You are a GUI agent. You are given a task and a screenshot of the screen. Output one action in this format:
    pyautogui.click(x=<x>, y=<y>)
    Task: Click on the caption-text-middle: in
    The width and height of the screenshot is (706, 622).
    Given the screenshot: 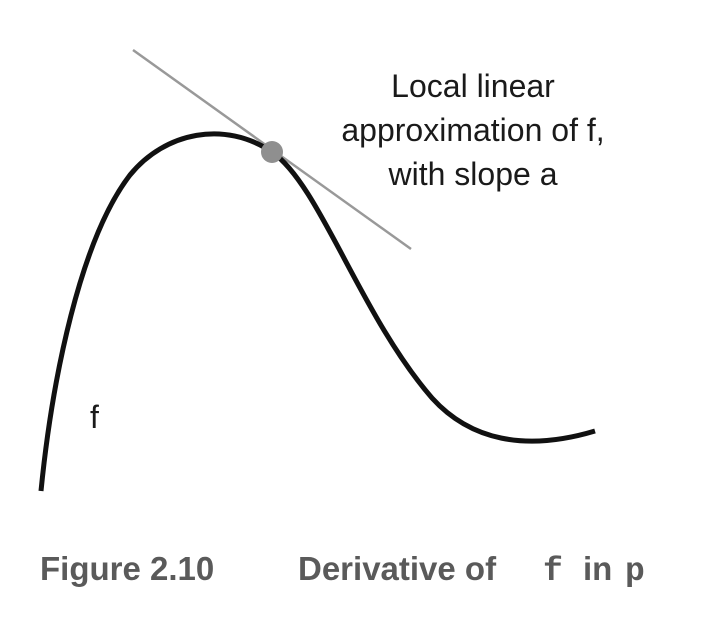 What is the action you would take?
    pyautogui.click(x=597, y=568)
    